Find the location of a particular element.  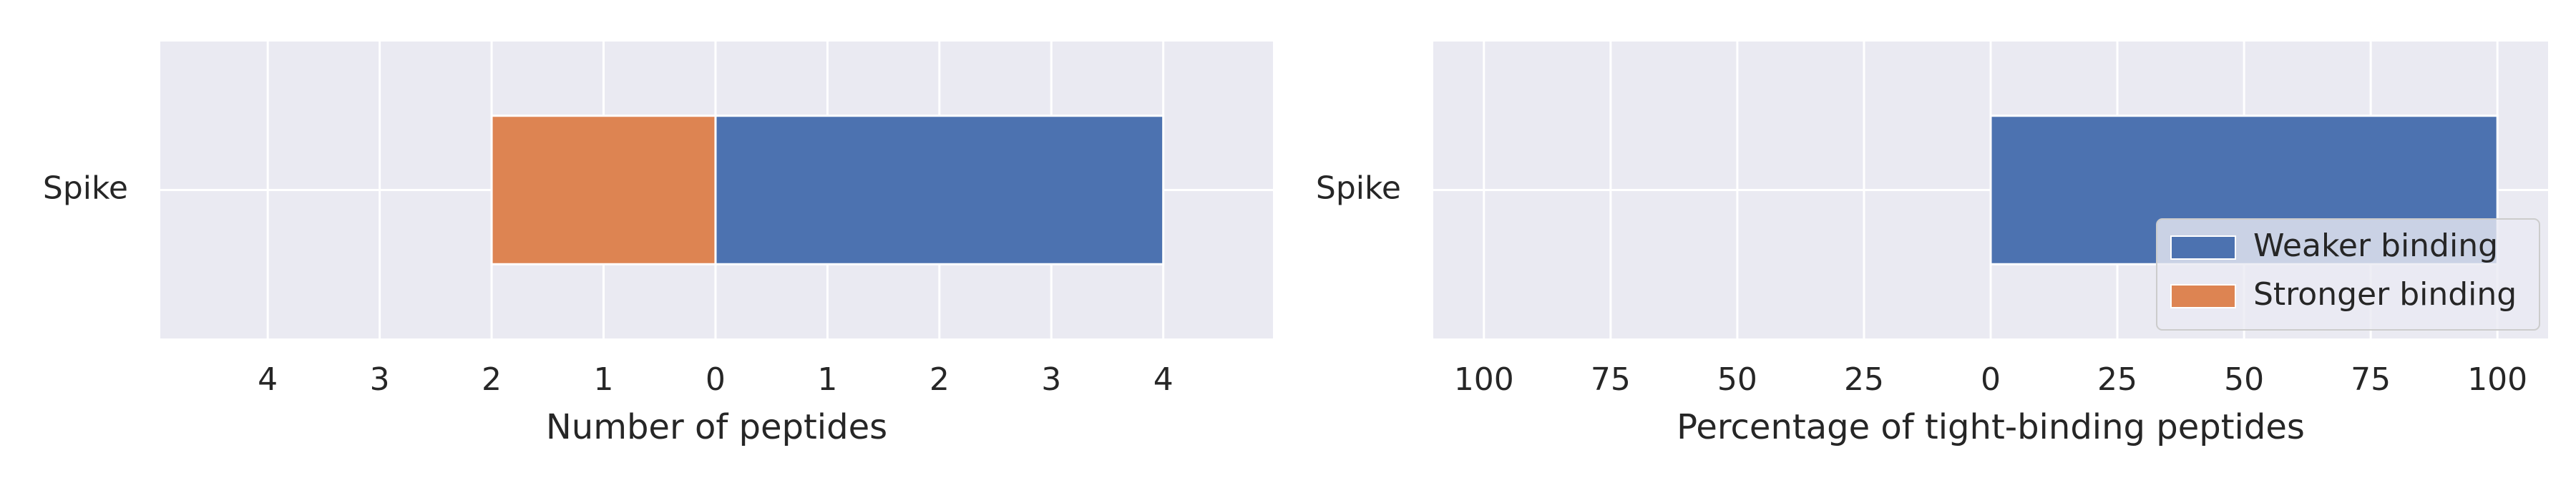

legend-box is located at coordinates (2348, 274).